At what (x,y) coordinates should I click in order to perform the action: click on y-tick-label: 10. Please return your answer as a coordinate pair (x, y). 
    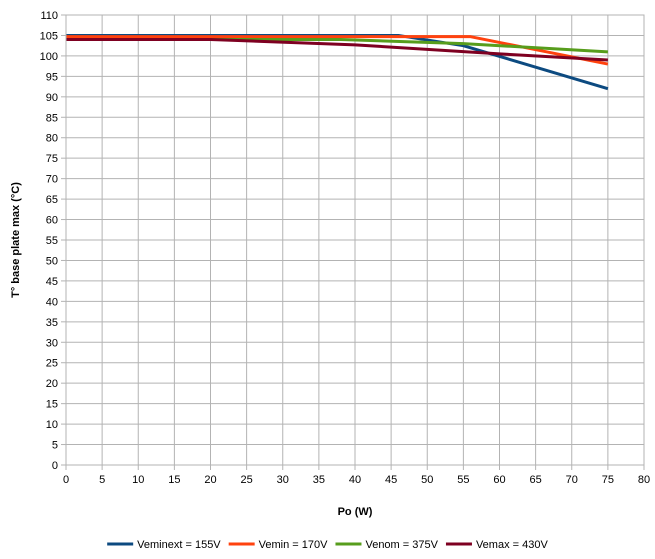
    Looking at the image, I should click on (52, 425).